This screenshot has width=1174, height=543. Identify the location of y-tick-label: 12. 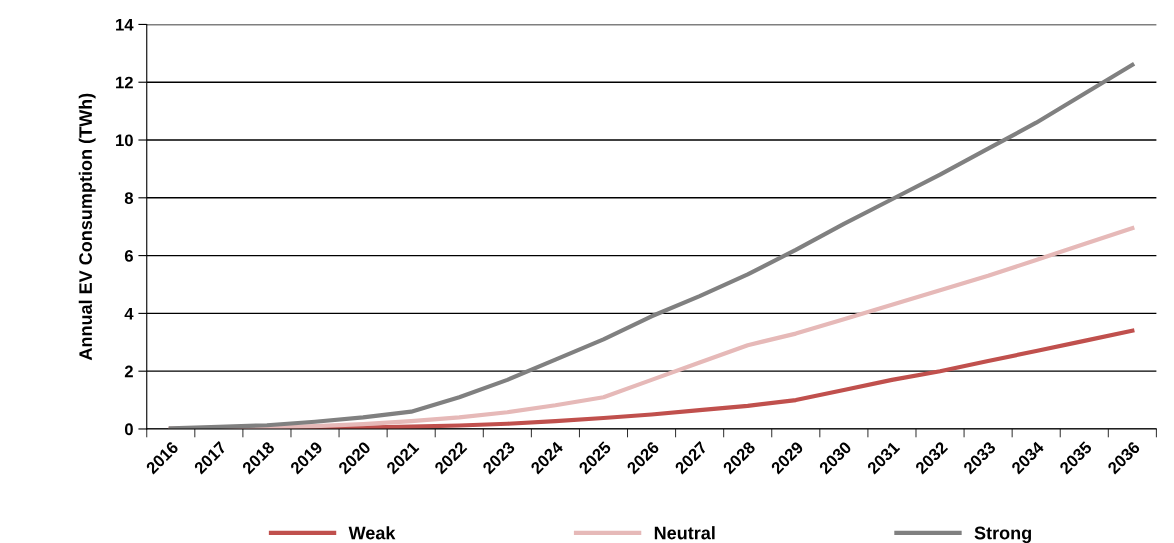
(124, 82).